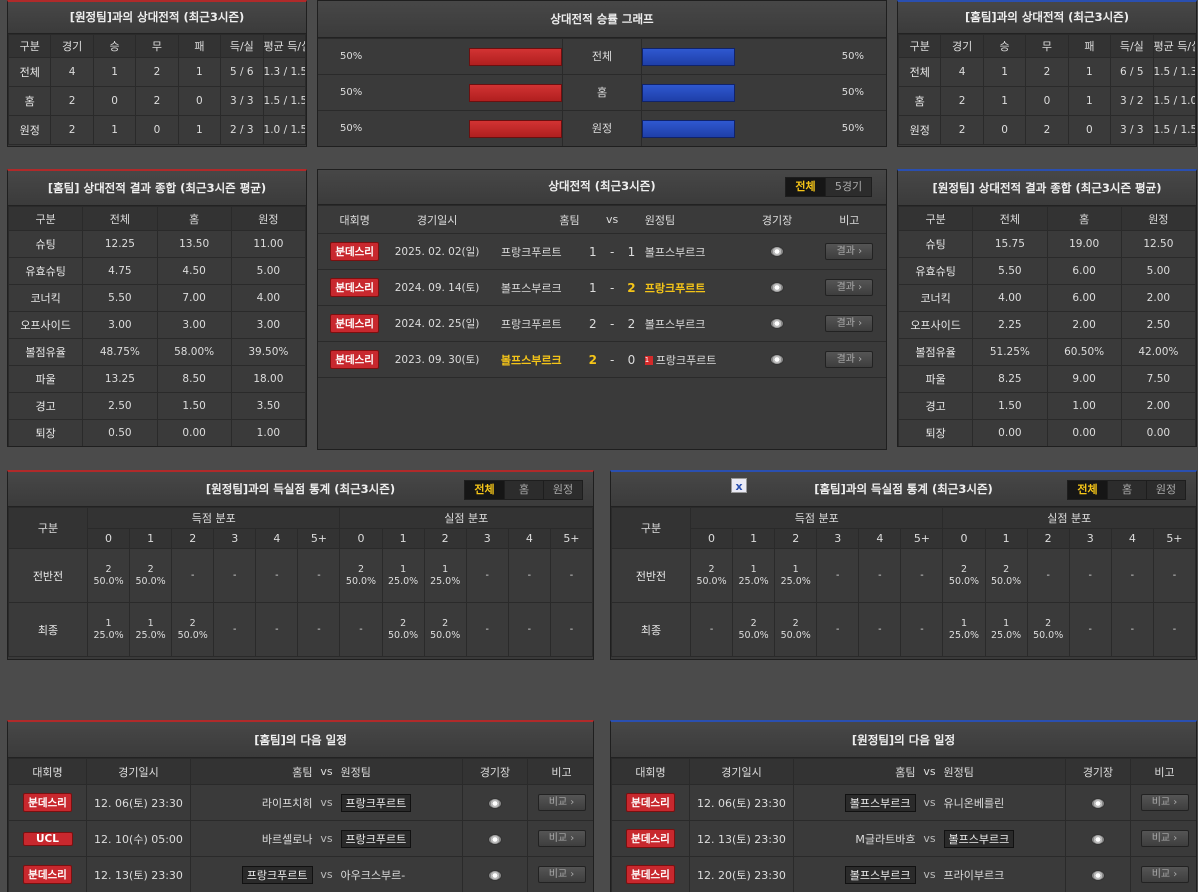 The image size is (1198, 892). What do you see at coordinates (284, 72) in the screenshot?
I see `cell-value: 1.3 / 1.5` at bounding box center [284, 72].